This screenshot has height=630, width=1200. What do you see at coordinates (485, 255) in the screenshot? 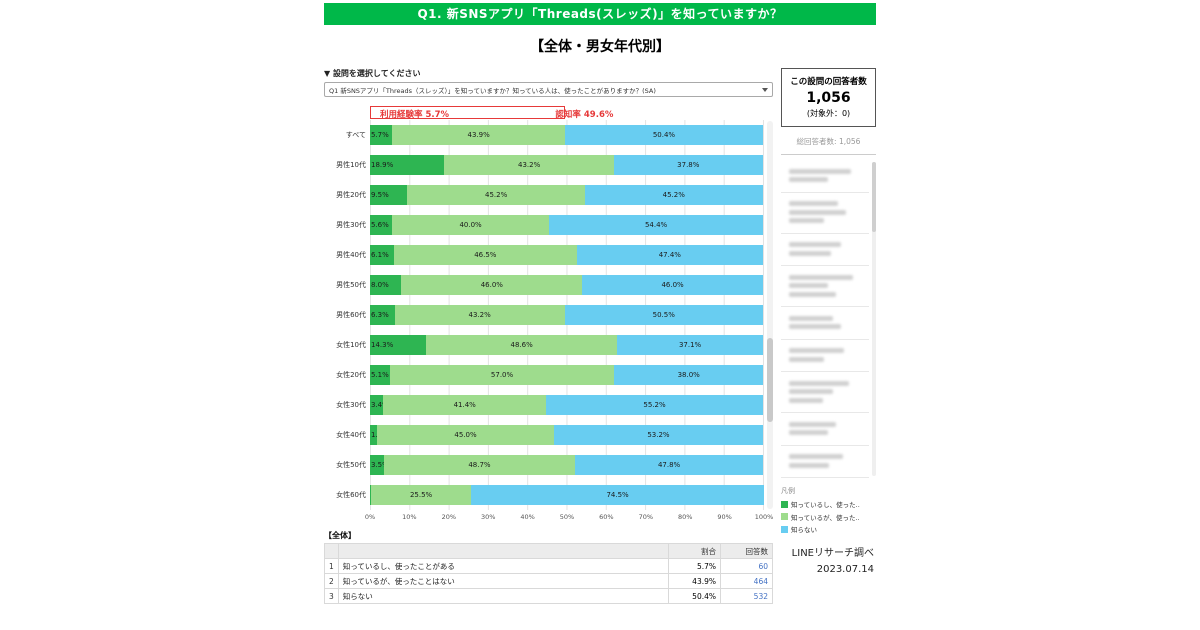
I see `bar-segment: 46.5%` at bounding box center [485, 255].